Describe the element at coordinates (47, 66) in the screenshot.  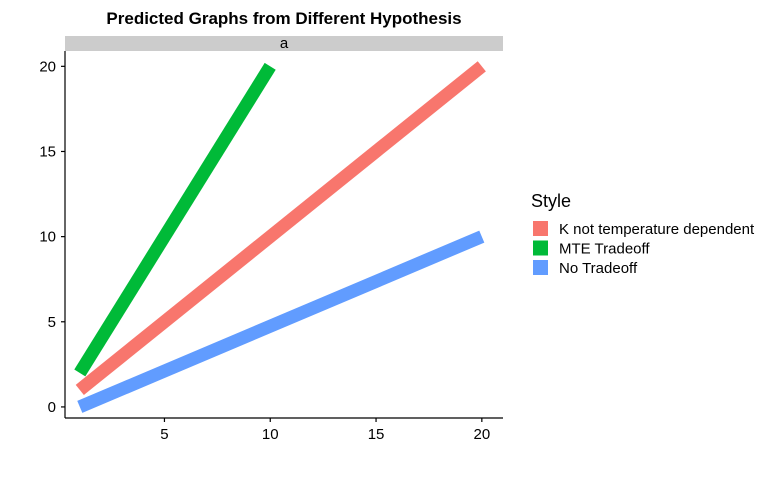
I see `y-tick-label: 20` at that location.